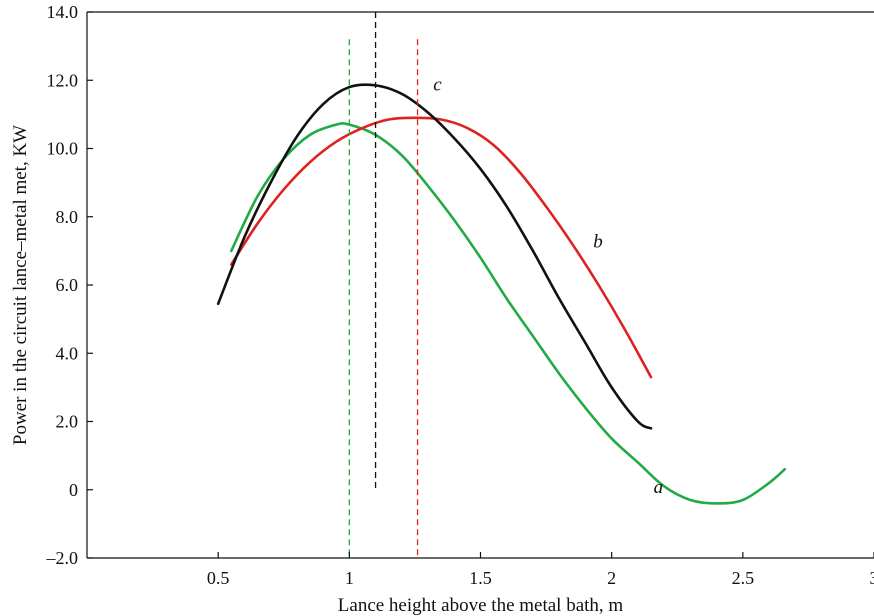 This screenshot has height=616, width=874. Describe the element at coordinates (63, 12) in the screenshot. I see `y-tick-label: 14.0` at that location.